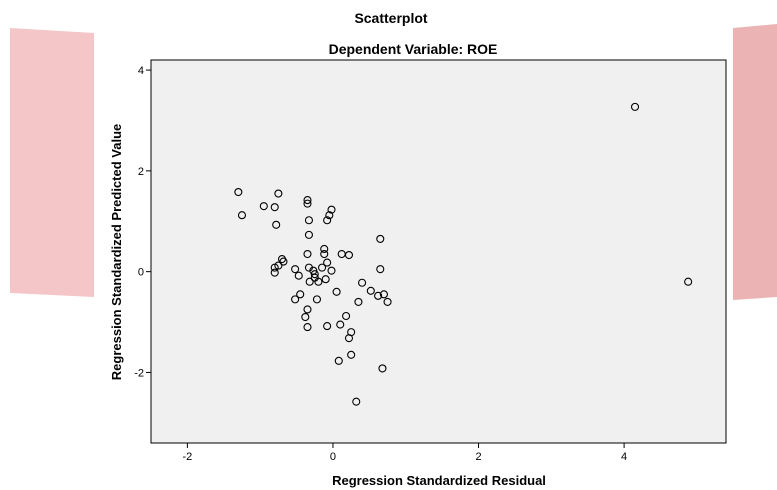 The height and width of the screenshot is (490, 777). What do you see at coordinates (116, 252) in the screenshot?
I see `y-axis-title: Regression Standardized Predicted Value` at bounding box center [116, 252].